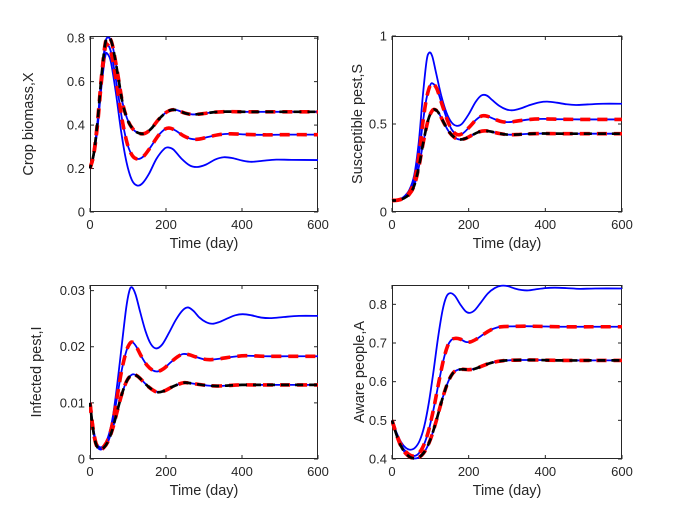 Image resolution: width=692 pixels, height=524 pixels. I want to click on curve-susceptible-pest-case-red-dashed-red-layer, so click(507, 142).